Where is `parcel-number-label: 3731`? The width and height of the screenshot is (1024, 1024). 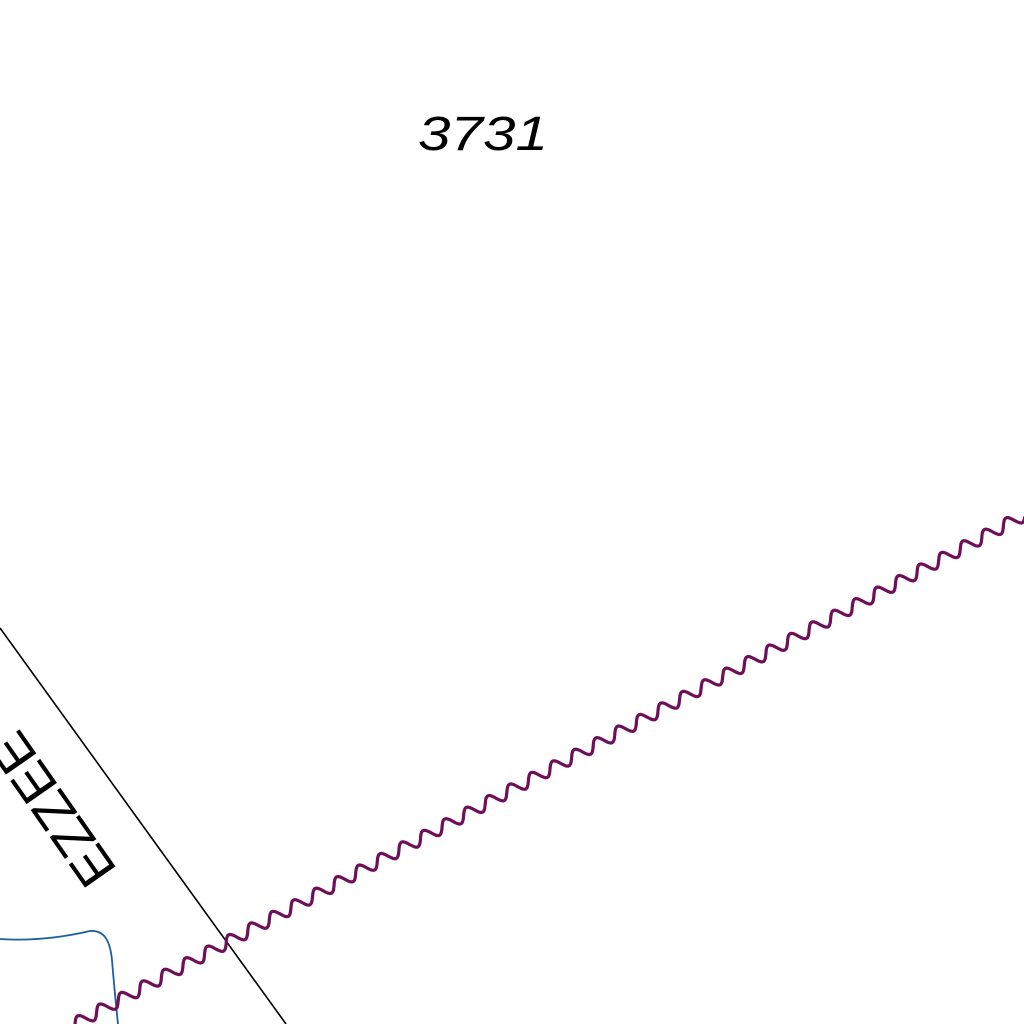
parcel-number-label: 3731 is located at coordinates (483, 134).